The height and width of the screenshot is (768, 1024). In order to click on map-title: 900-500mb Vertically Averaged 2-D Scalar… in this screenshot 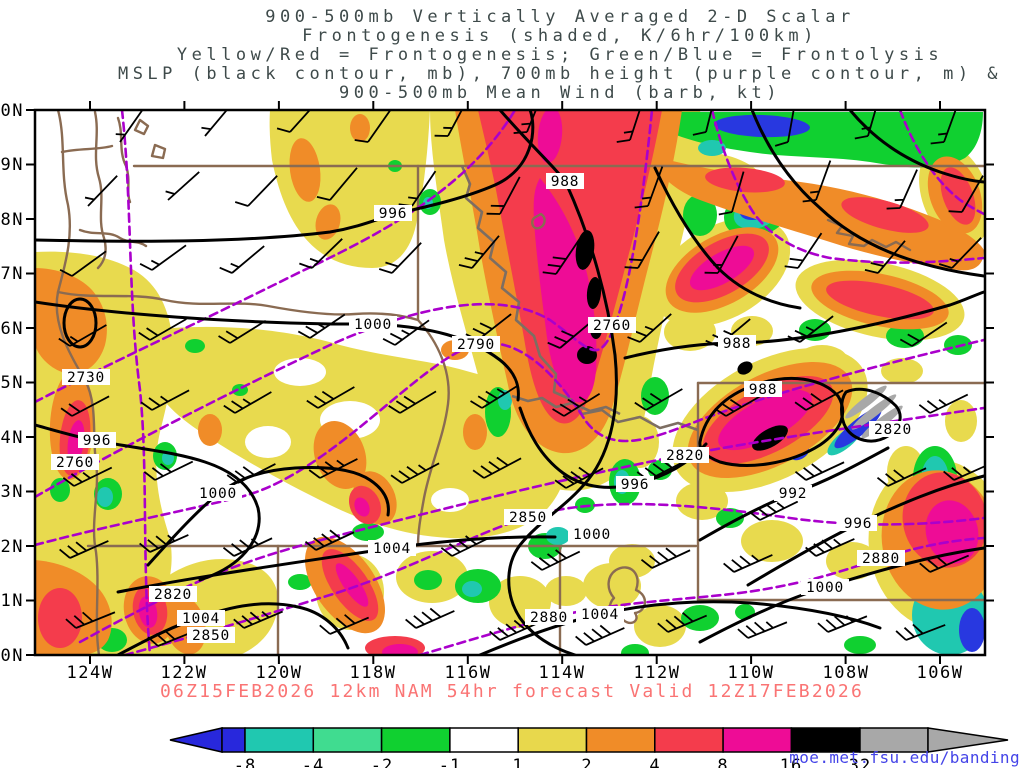, I will do `click(560, 55)`.